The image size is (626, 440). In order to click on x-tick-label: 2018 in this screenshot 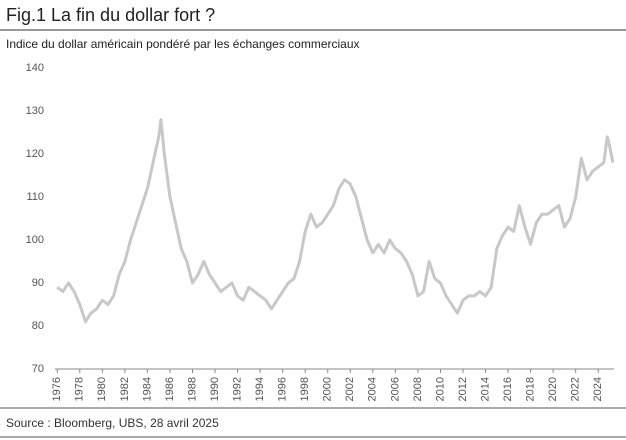, I will do `click(531, 389)`.